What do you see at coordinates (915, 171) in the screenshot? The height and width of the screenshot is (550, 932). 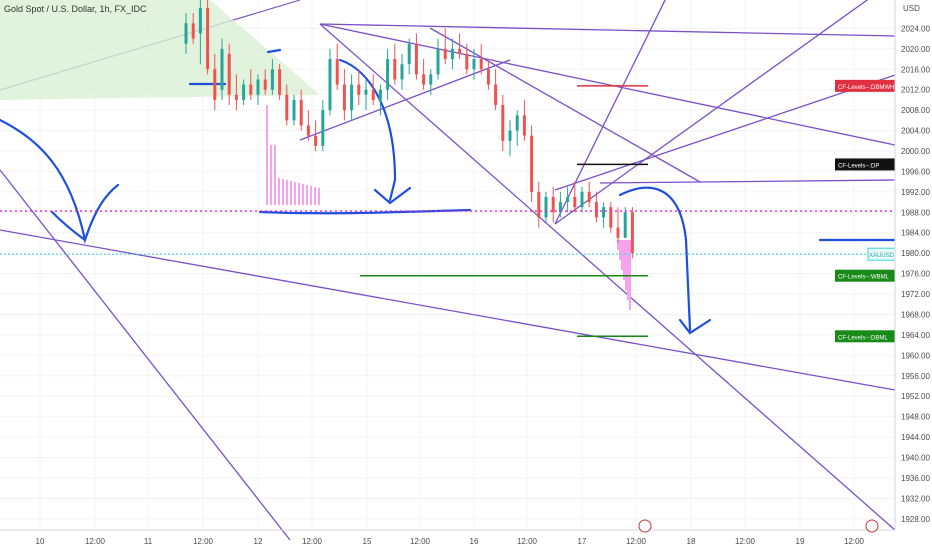 I see `price-tick-label: 1996.00` at bounding box center [915, 171].